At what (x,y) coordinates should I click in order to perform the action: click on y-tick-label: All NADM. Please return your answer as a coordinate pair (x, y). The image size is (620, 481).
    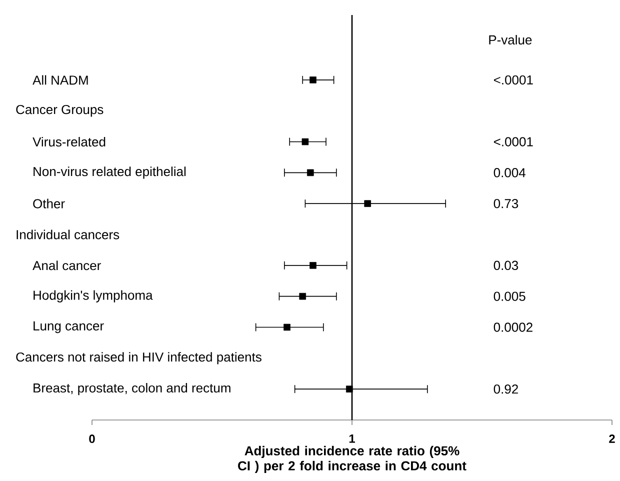
    Looking at the image, I should click on (60, 80).